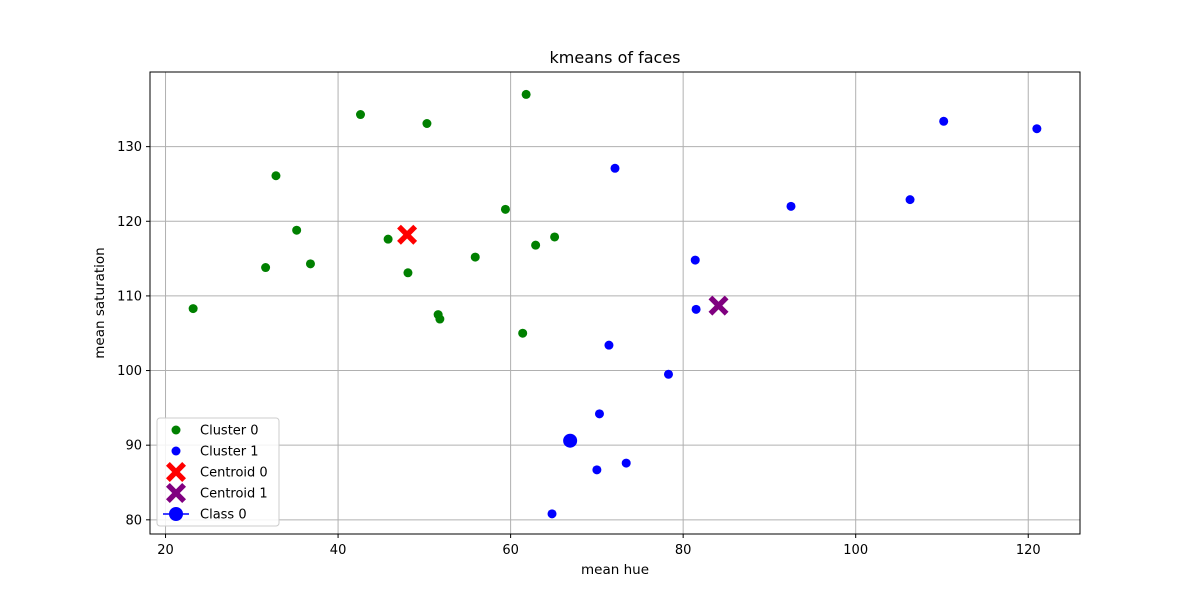 The width and height of the screenshot is (1200, 600). Describe the element at coordinates (615, 570) in the screenshot. I see `x-axis-label: mean hue` at that location.